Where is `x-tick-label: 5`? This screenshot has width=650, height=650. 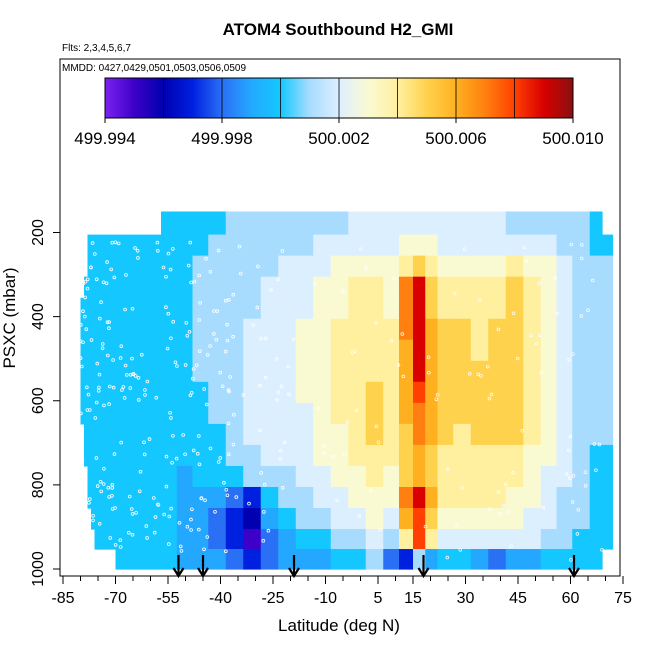 x-tick-label: 5 is located at coordinates (378, 598).